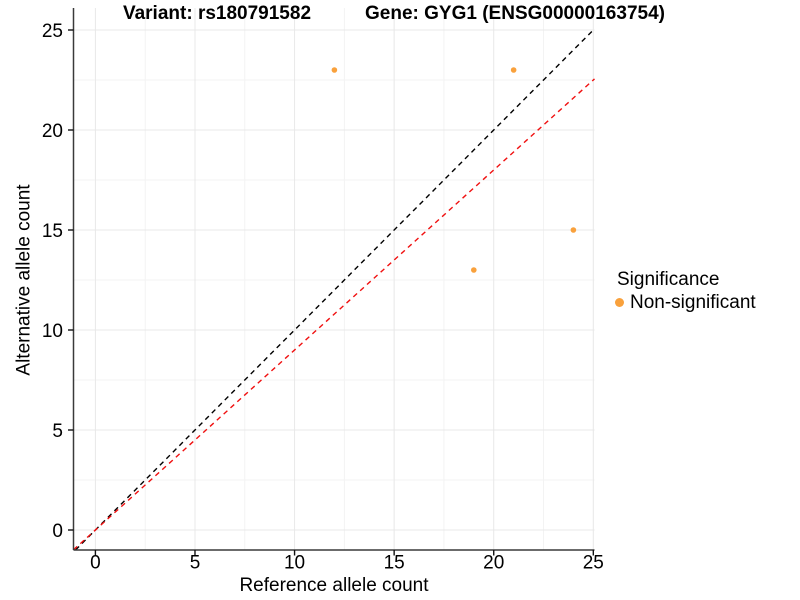 Image resolution: width=800 pixels, height=600 pixels. What do you see at coordinates (685, 291) in the screenshot?
I see `legend: Significance Non-significant` at bounding box center [685, 291].